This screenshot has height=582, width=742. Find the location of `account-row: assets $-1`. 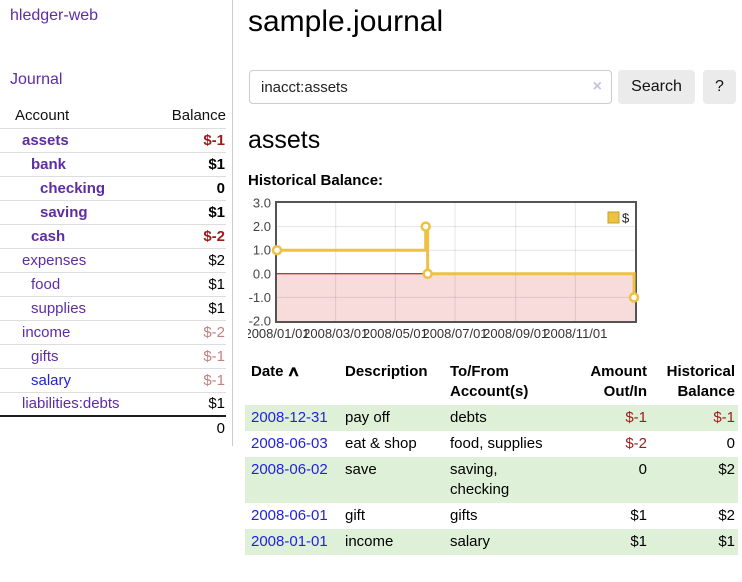

account-row: assets $-1 is located at coordinates (113, 139).